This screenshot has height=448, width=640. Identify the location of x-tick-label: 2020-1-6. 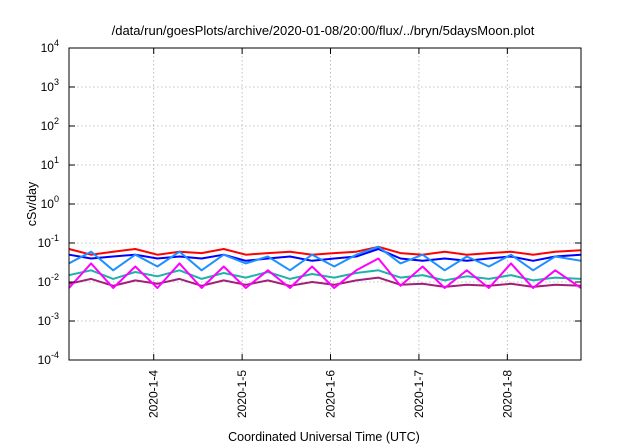
(331, 394).